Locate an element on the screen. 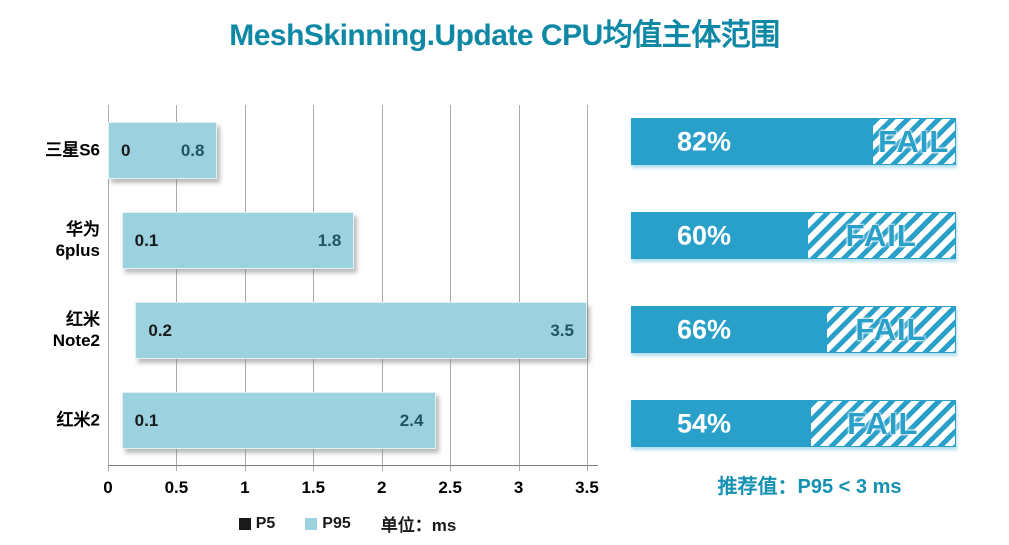 The width and height of the screenshot is (1009, 545). pass-rate-percent-label: 54% is located at coordinates (704, 423).